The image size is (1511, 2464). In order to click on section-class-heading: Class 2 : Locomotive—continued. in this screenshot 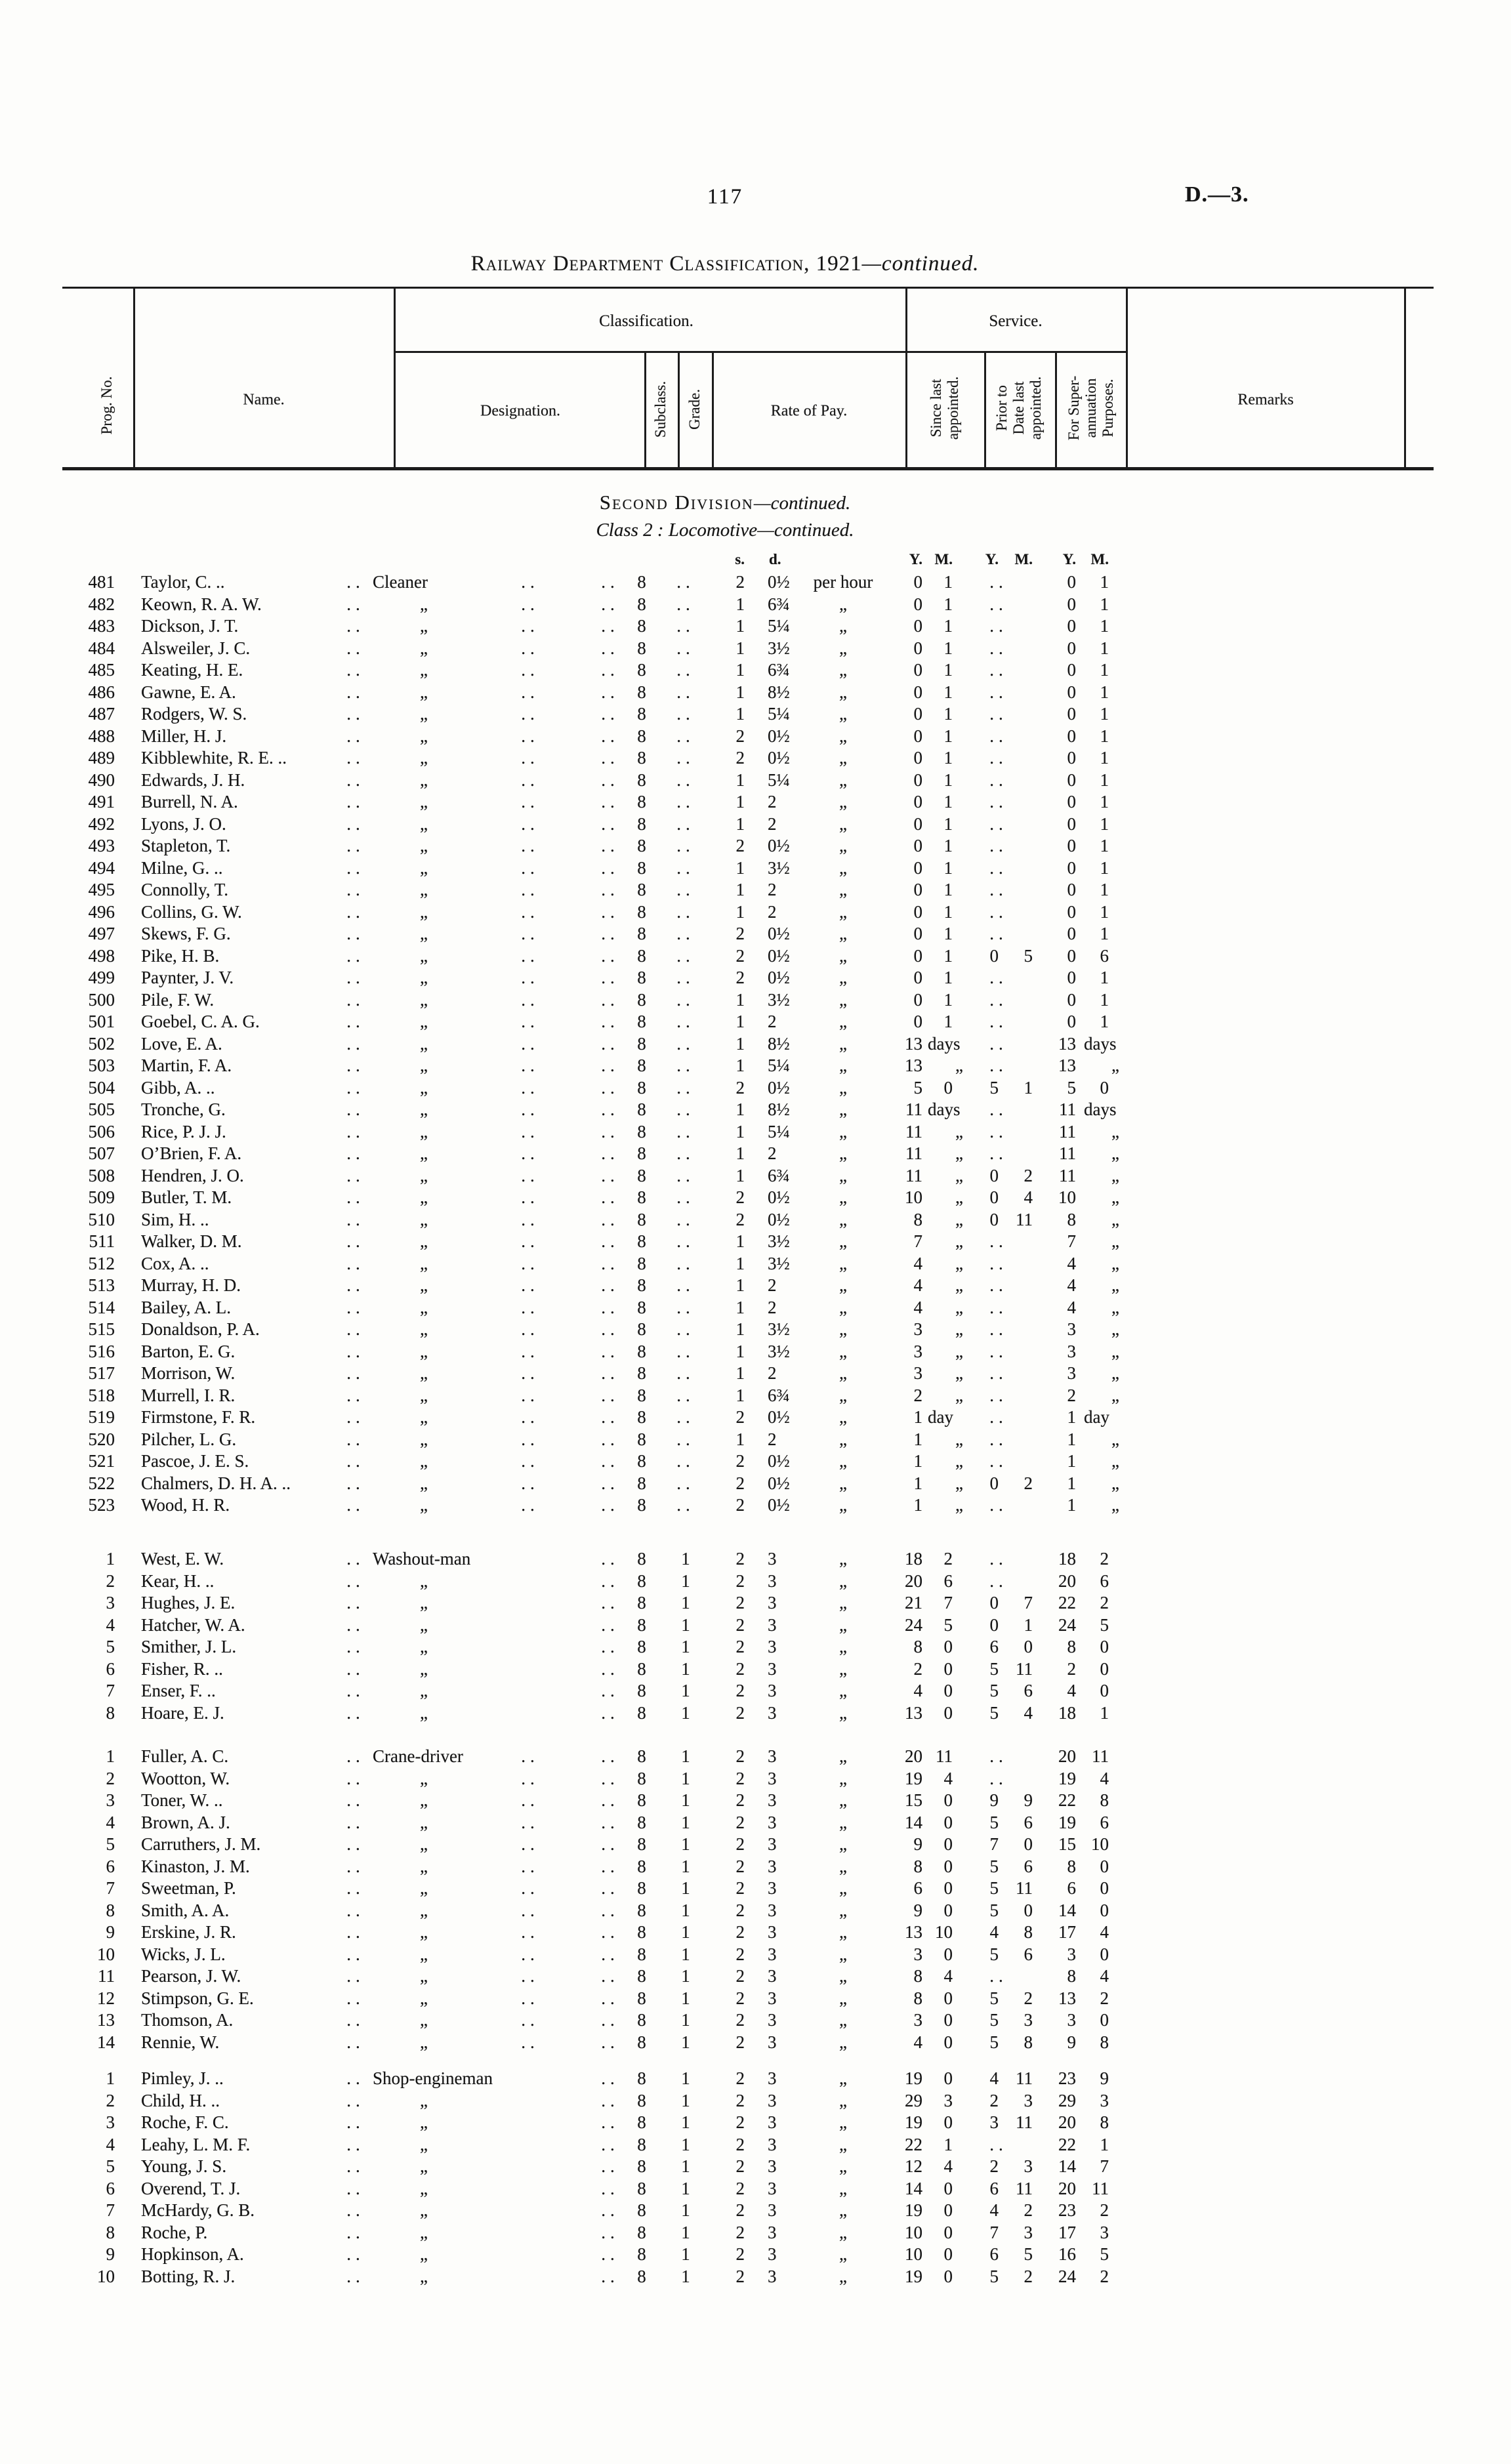, I will do `click(725, 530)`.